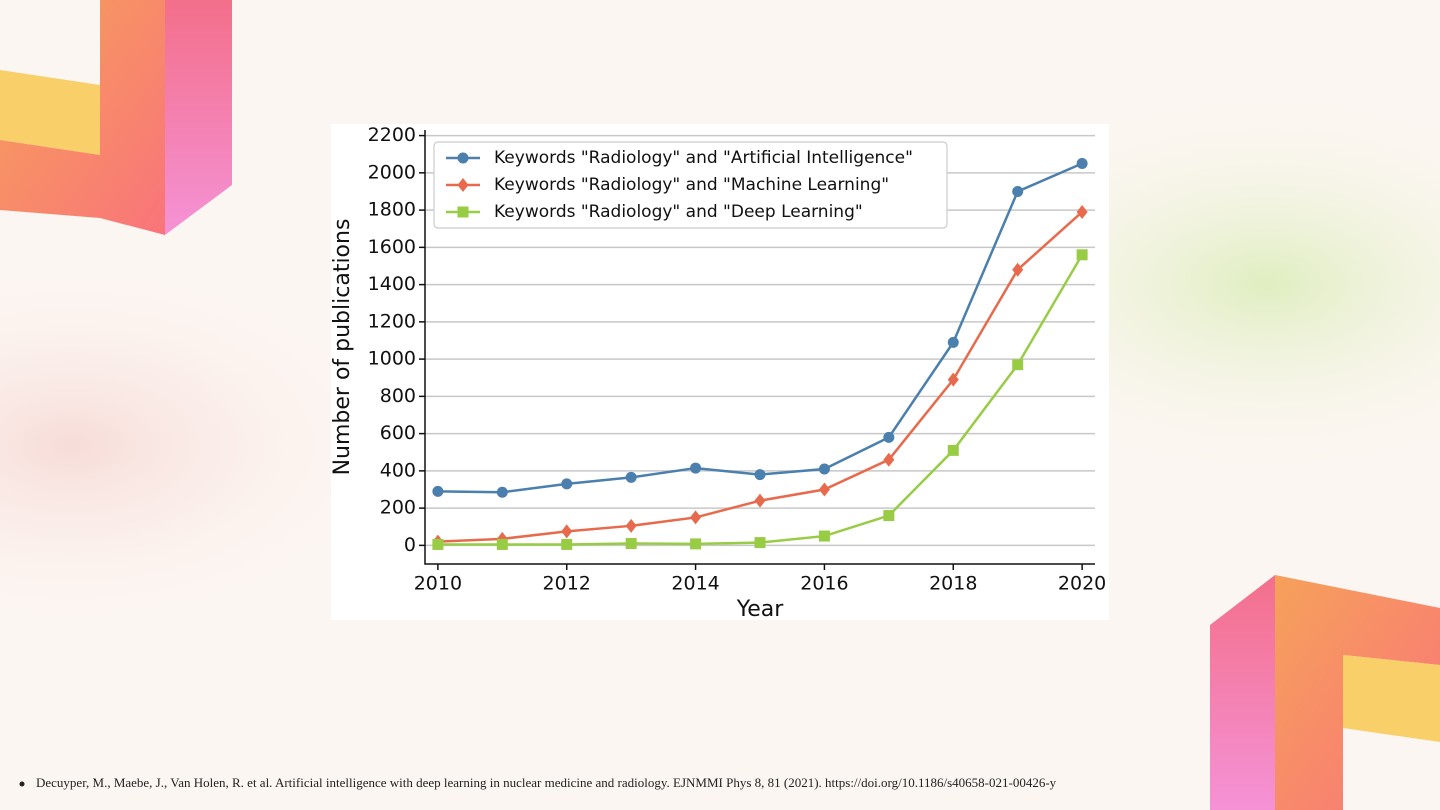 Image resolution: width=1440 pixels, height=810 pixels. Describe the element at coordinates (392, 247) in the screenshot. I see `y-tick-label: 1600` at that location.